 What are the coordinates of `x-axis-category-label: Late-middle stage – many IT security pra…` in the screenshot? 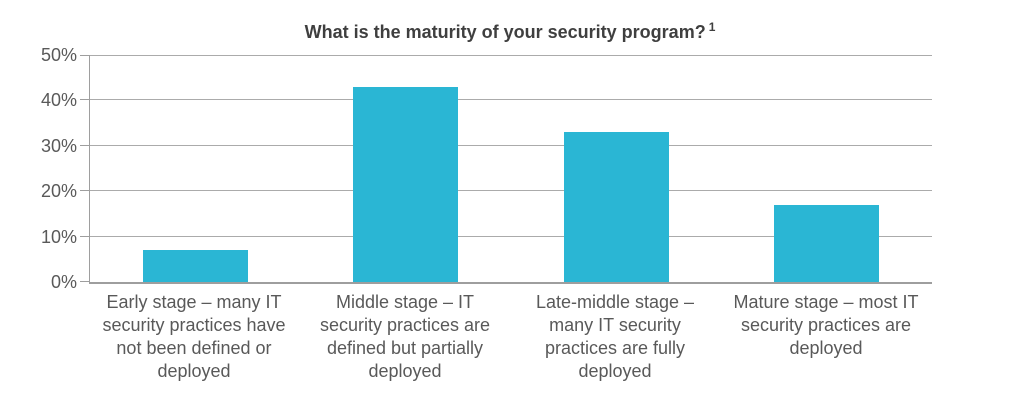 It's located at (615, 336).